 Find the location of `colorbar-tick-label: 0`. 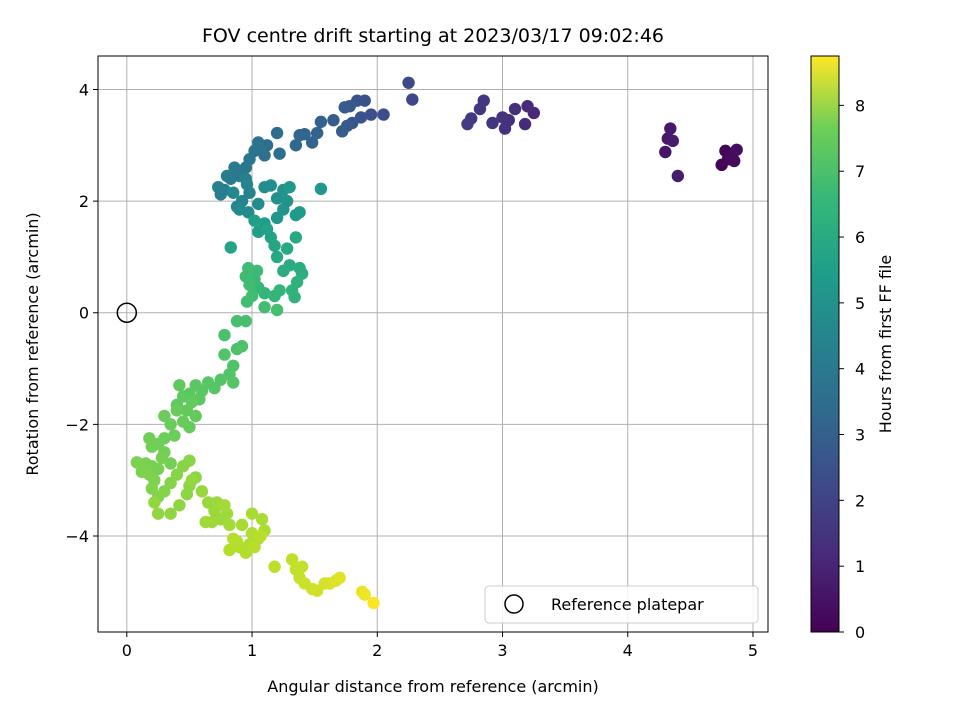

colorbar-tick-label: 0 is located at coordinates (860, 632).